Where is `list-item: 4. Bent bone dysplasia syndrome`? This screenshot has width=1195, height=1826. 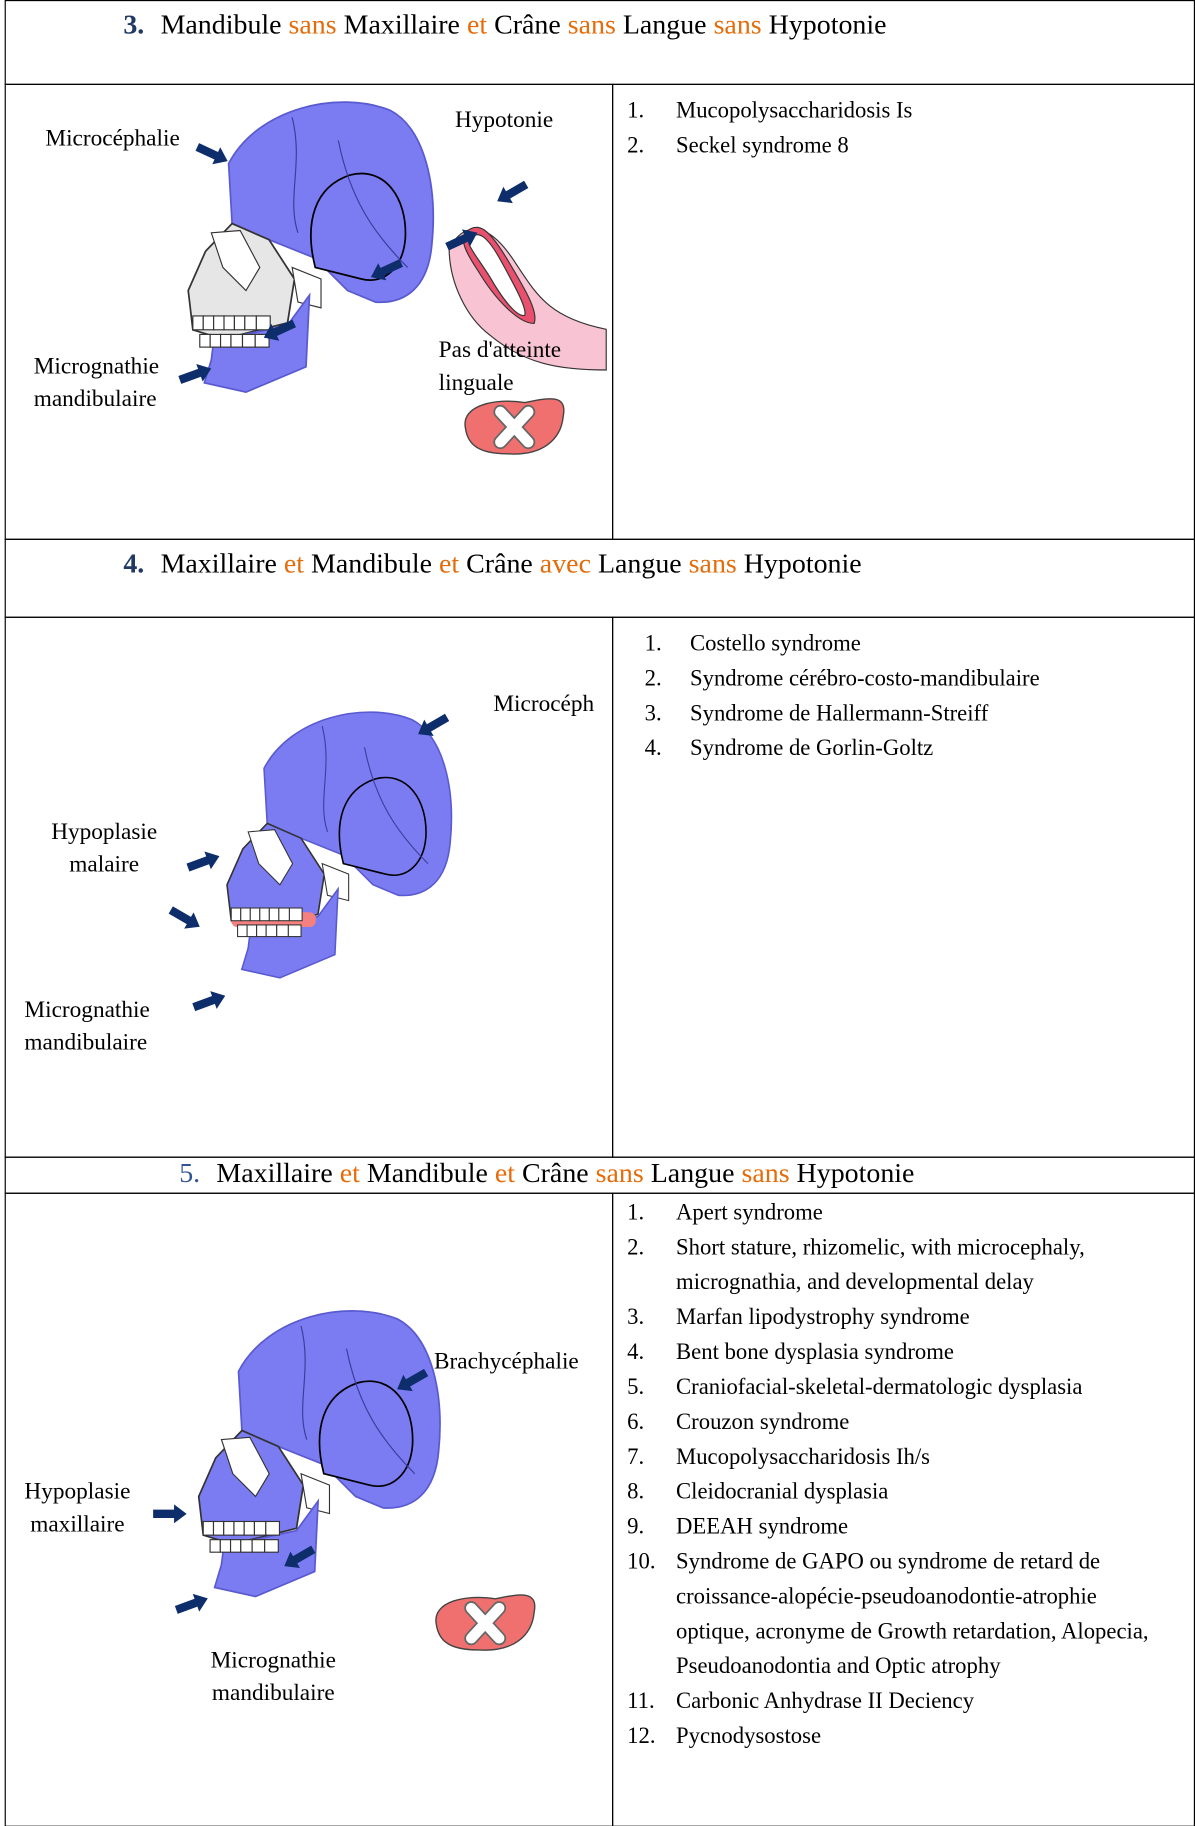
list-item: 4. Bent bone dysplasia syndrome is located at coordinates (901, 1353).